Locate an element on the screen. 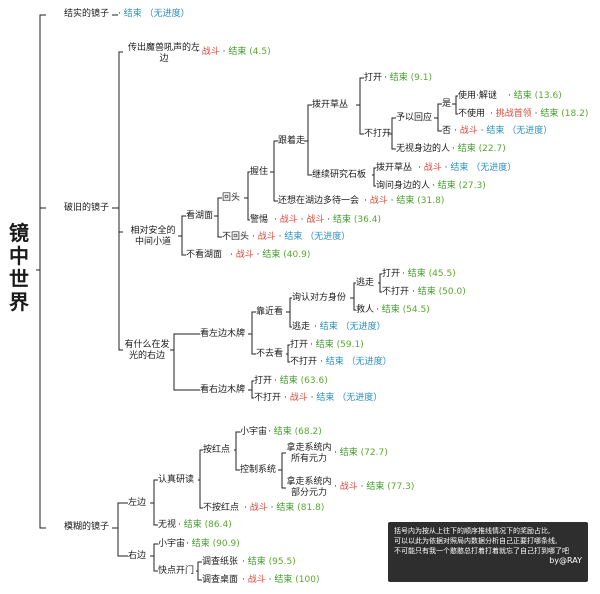 Image resolution: width=600 pixels, height=594 pixels. node-not-open-b: 不打开 is located at coordinates (304, 362).